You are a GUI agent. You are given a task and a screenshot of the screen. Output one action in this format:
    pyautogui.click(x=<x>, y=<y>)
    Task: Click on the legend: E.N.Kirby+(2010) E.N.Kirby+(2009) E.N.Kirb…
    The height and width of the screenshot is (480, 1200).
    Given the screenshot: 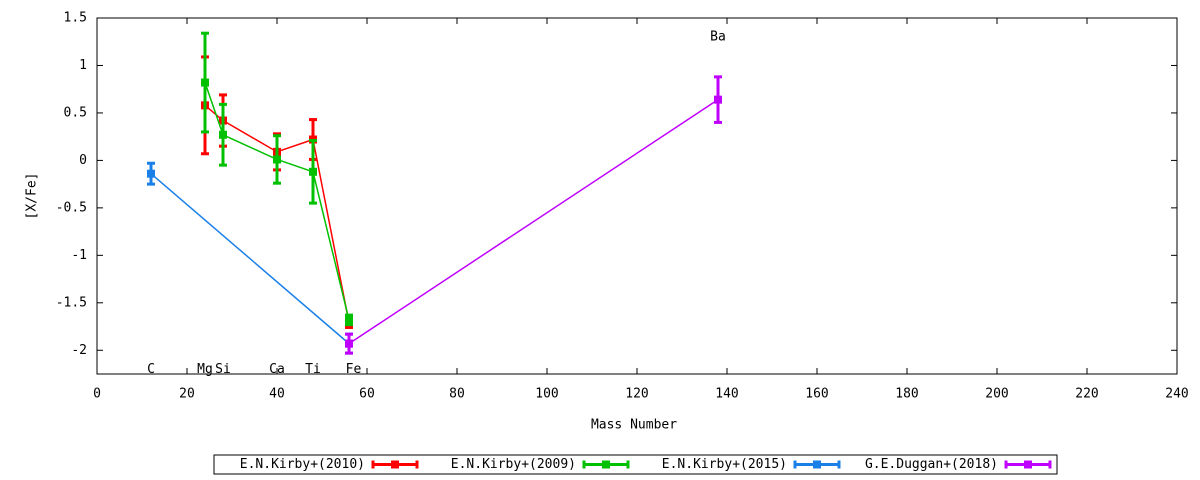 What is the action you would take?
    pyautogui.click(x=635, y=464)
    